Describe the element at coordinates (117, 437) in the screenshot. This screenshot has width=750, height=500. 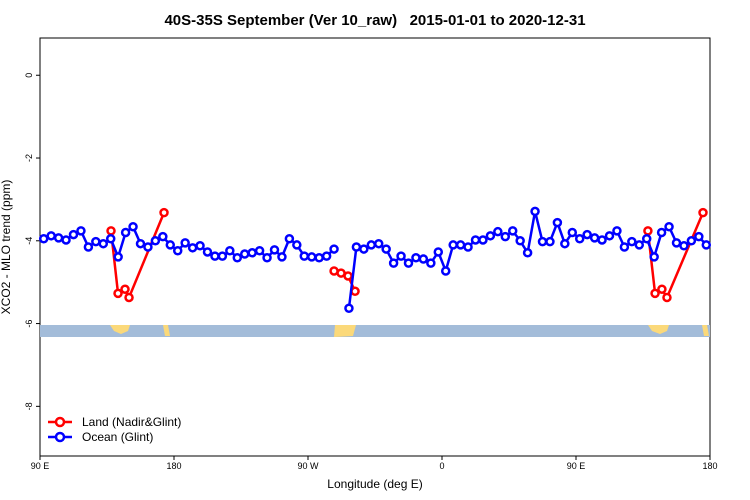
I see `legend-label: Ocean (Glint)` at that location.